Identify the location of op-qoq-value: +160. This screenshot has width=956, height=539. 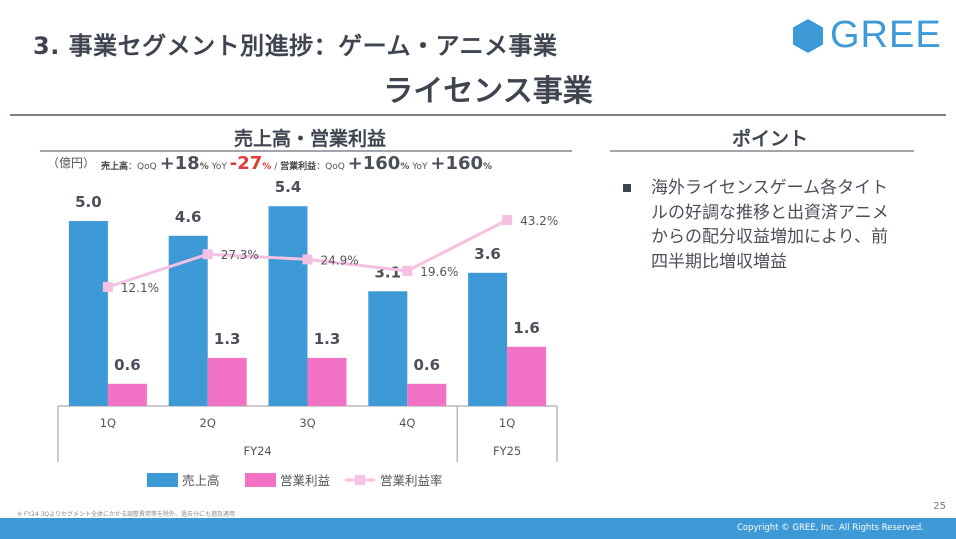
(374, 163).